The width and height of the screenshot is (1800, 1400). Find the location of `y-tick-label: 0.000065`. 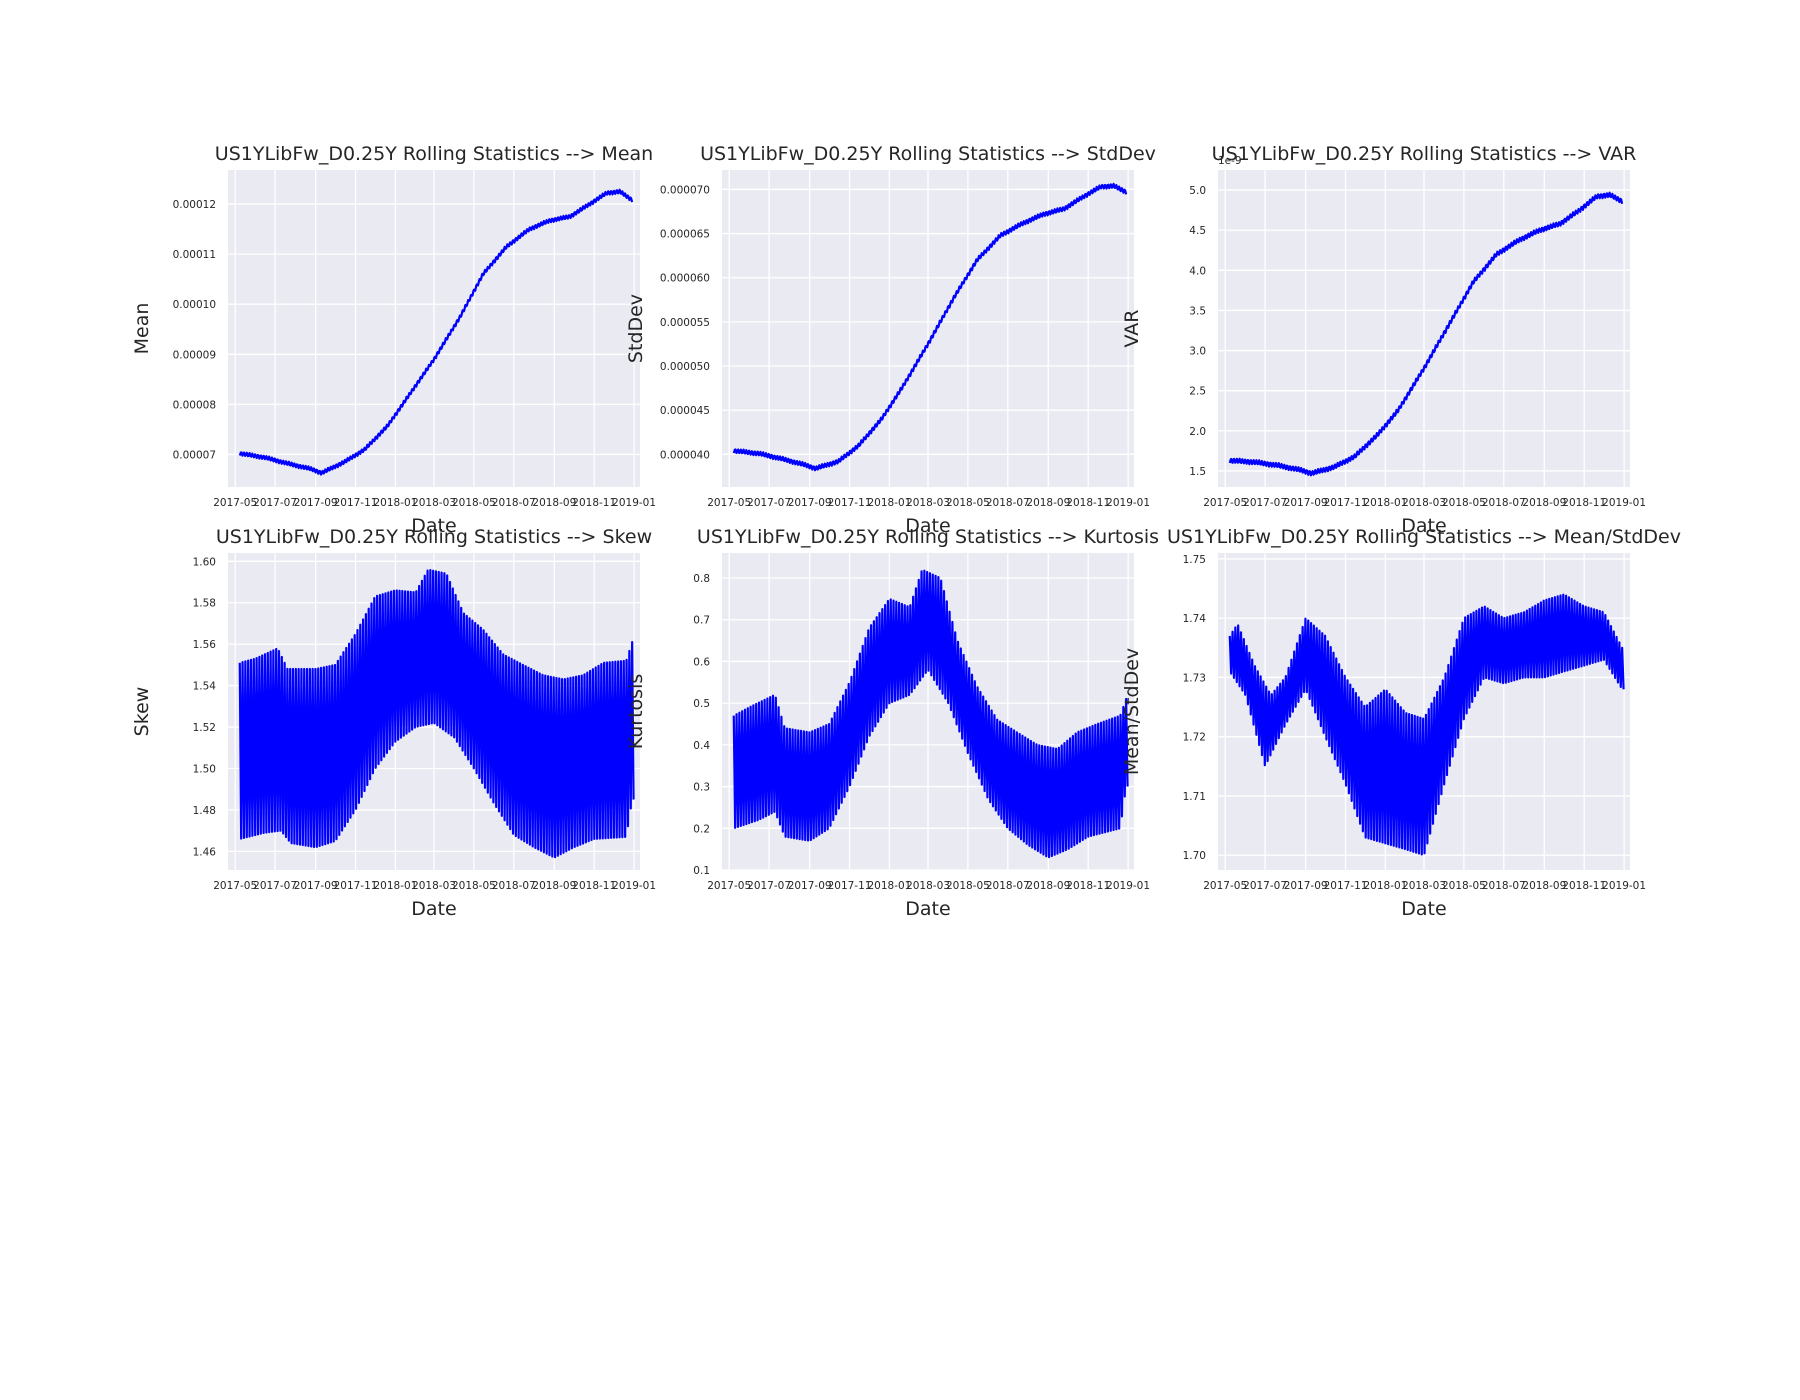

y-tick-label: 0.000065 is located at coordinates (685, 235).